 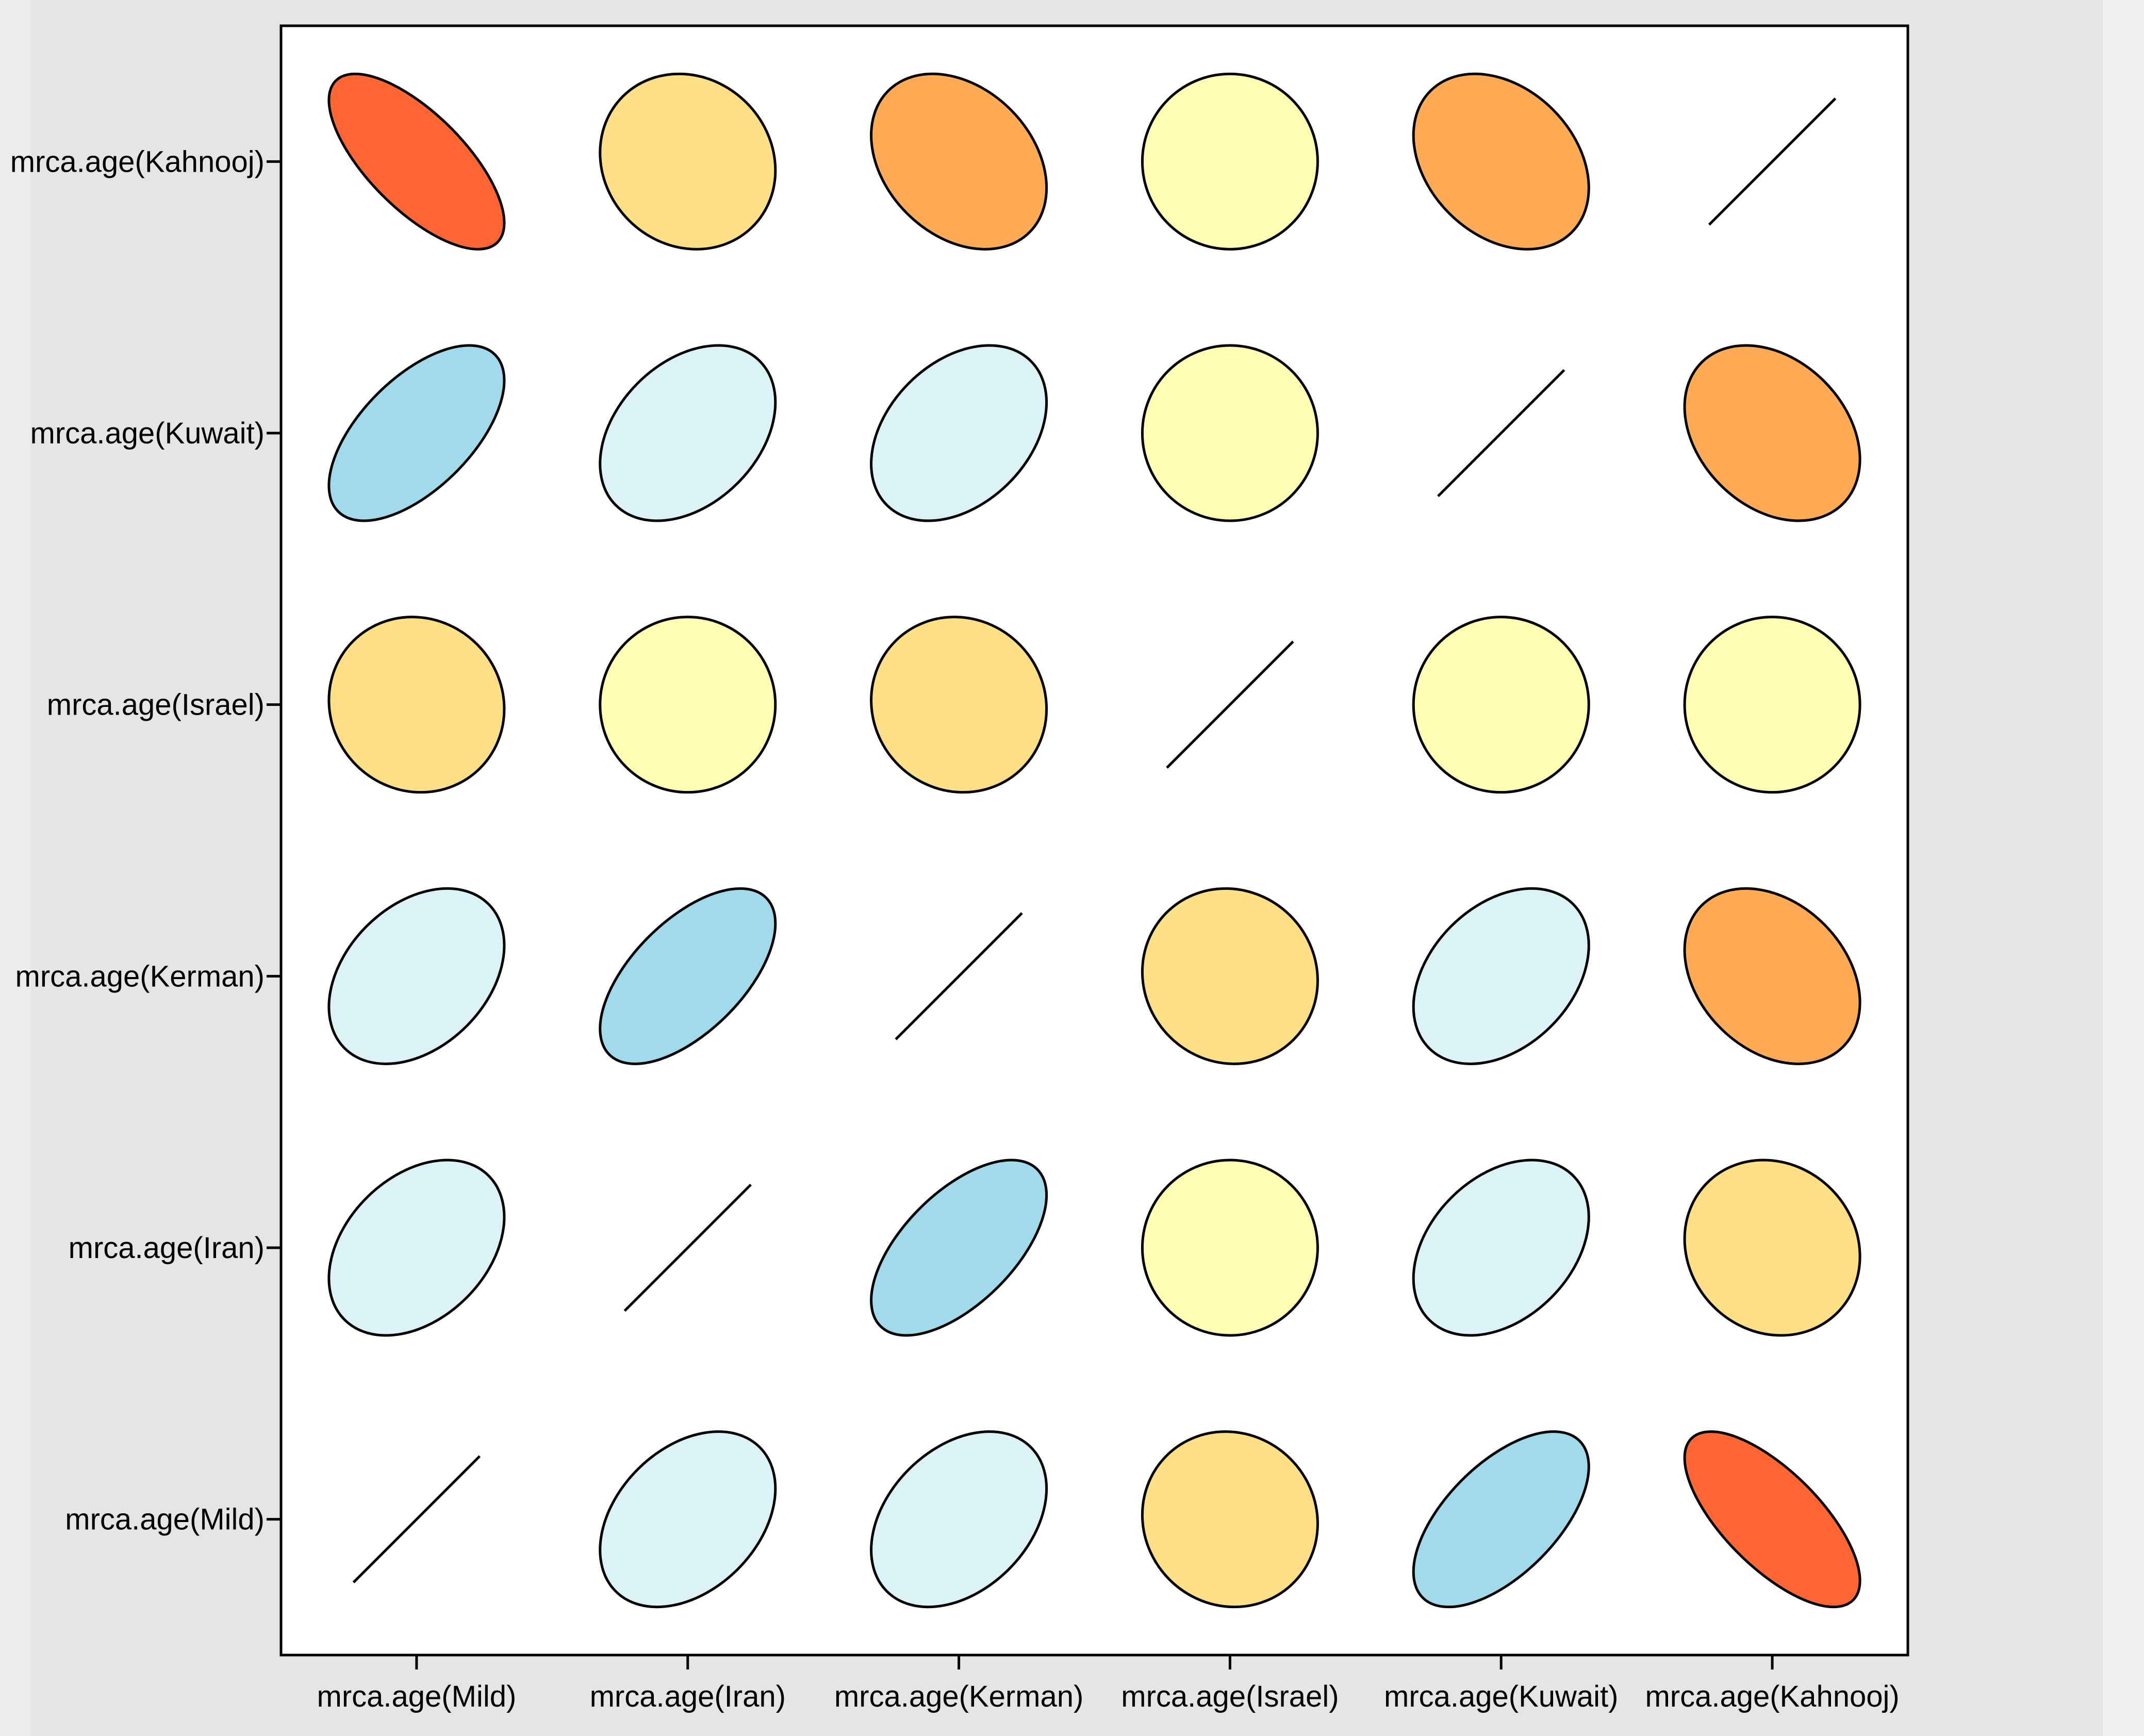 I want to click on ellipse-cell-mrca.age(Mild)-vs-mrca.age(Iran), so click(x=688, y=1519).